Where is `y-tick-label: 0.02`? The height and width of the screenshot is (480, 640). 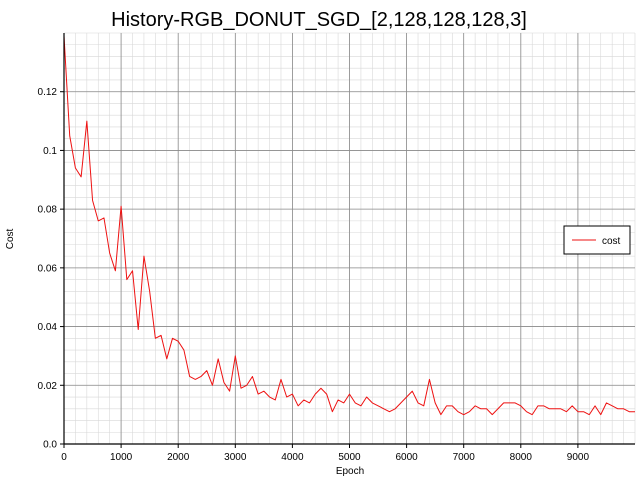 y-tick-label: 0.02 is located at coordinates (48, 386).